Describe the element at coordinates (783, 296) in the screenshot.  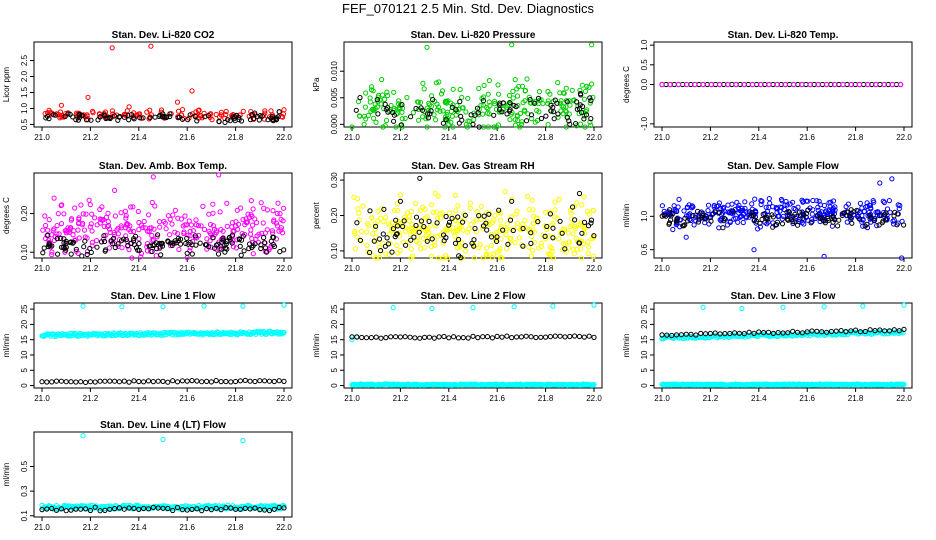
I see `chart-title: Stan. Dev. Line 3 Flow` at that location.